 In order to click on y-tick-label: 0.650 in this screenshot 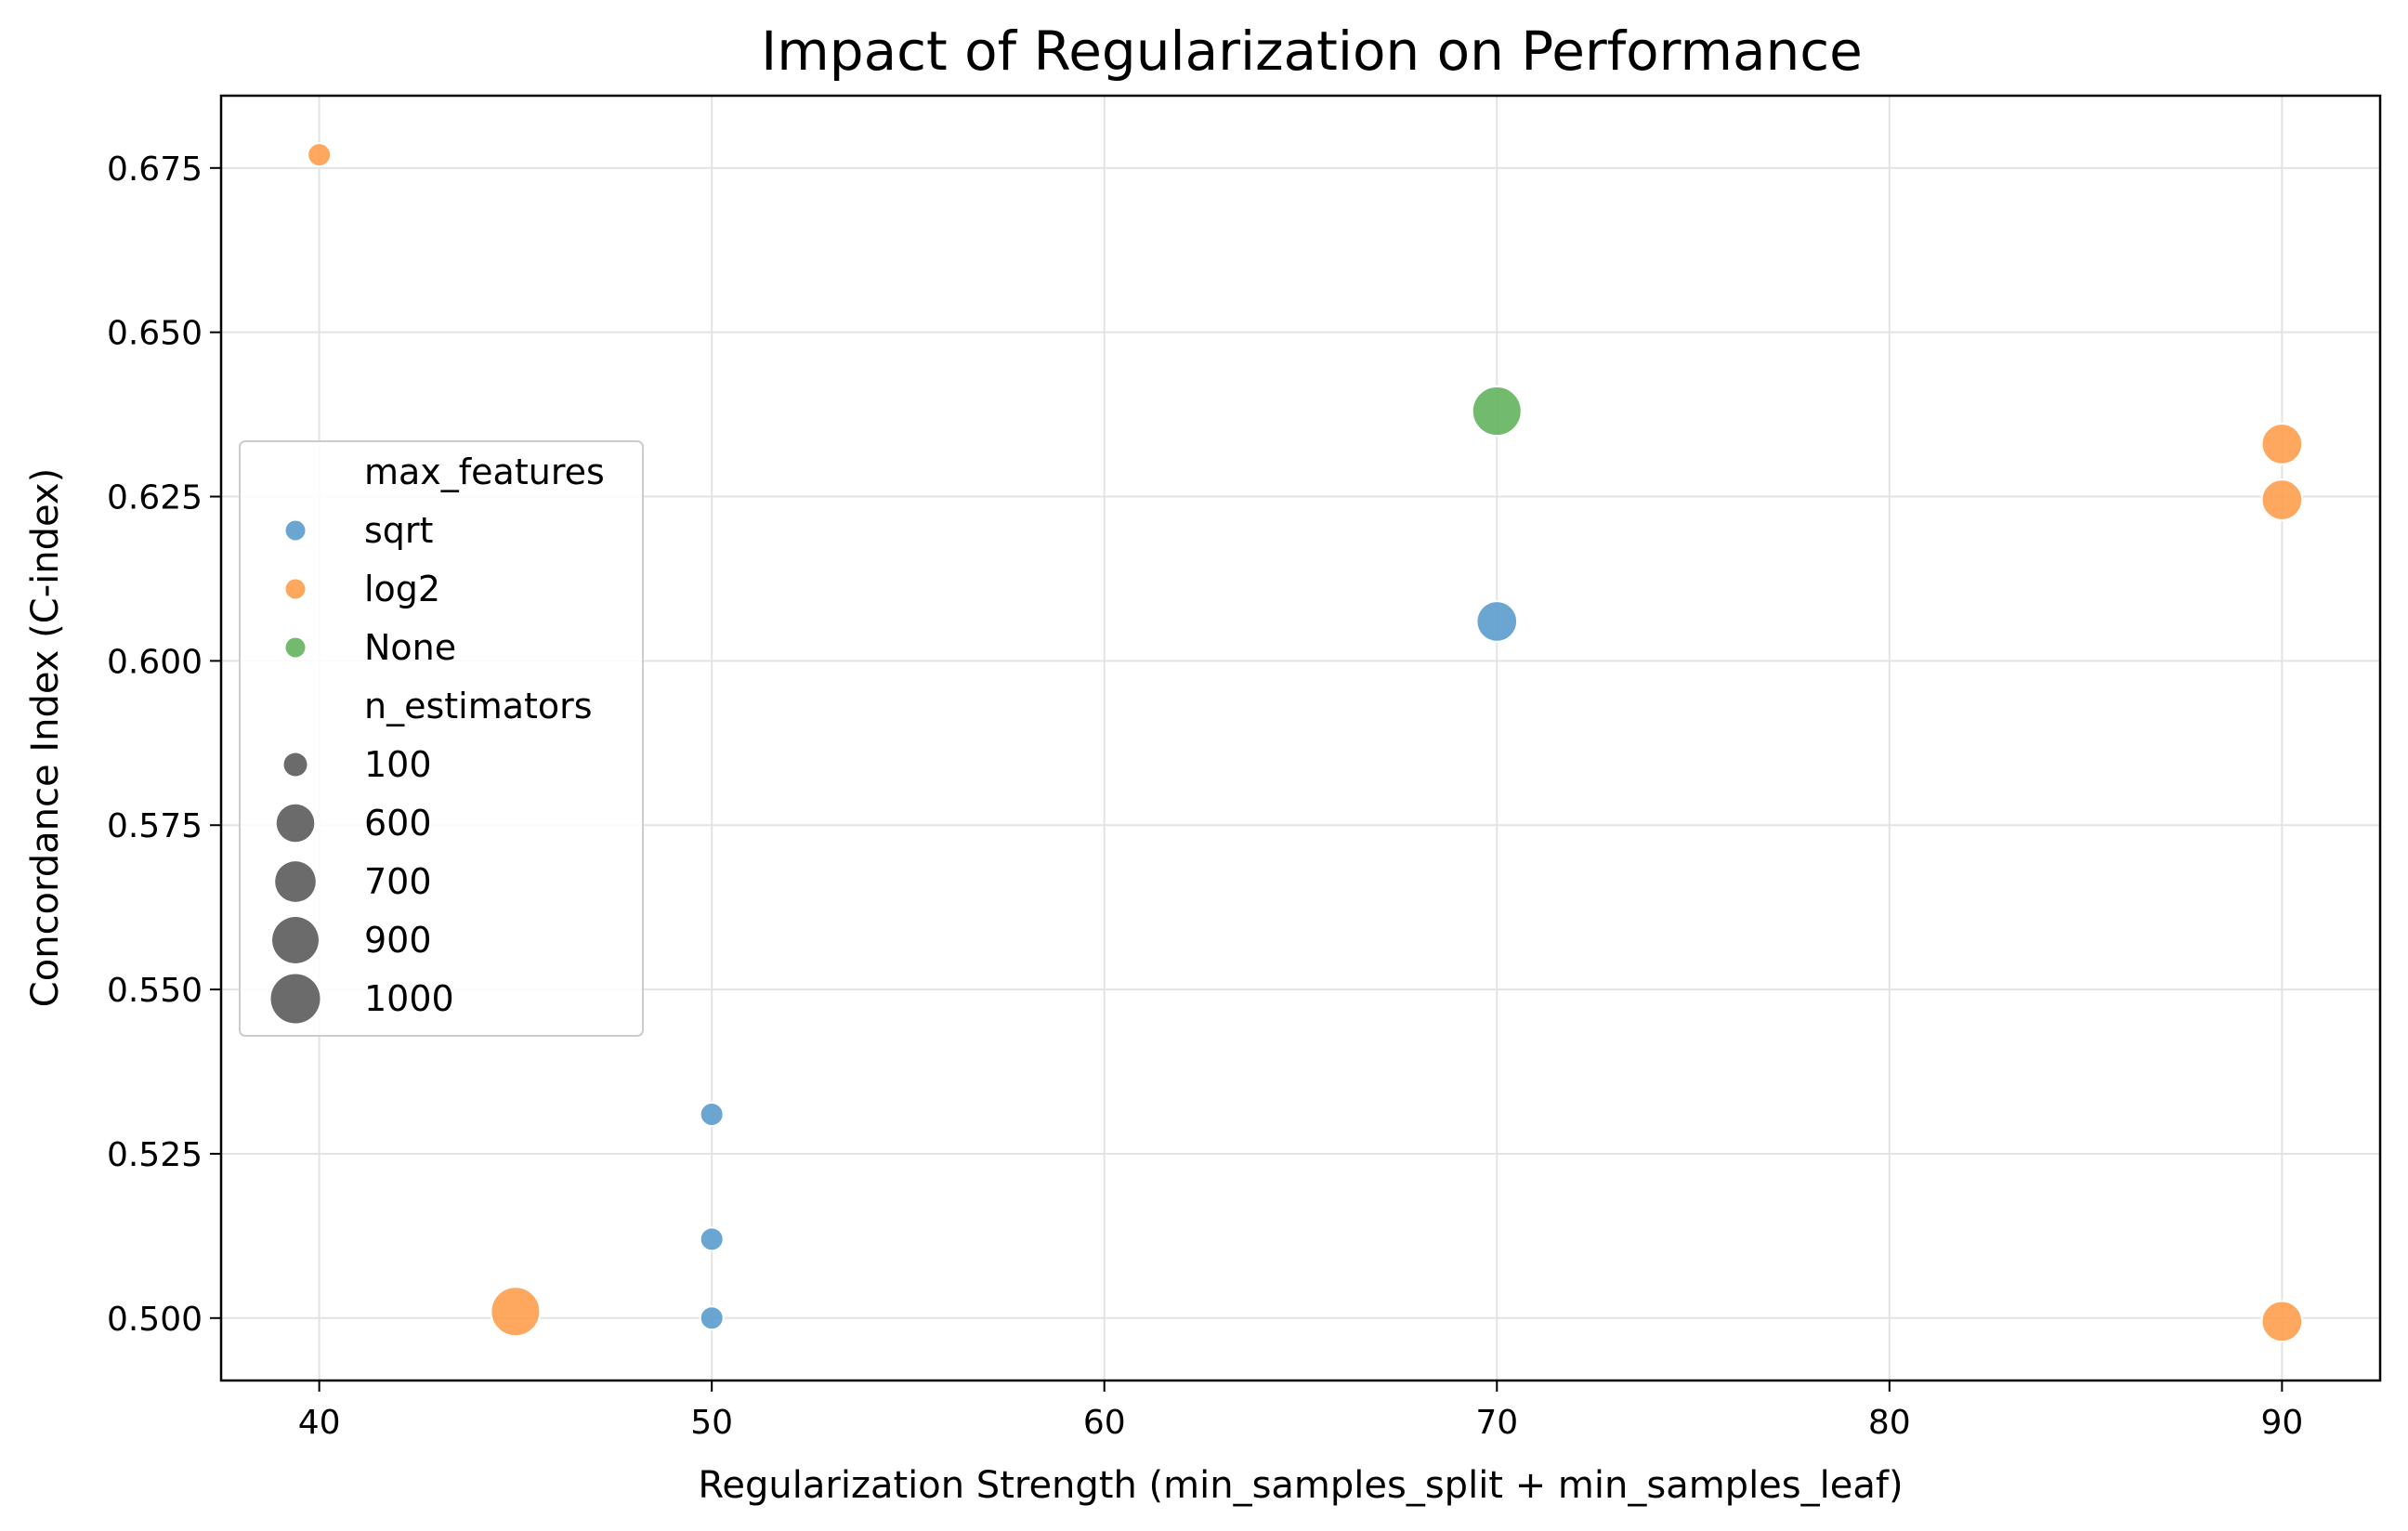, I will do `click(155, 334)`.